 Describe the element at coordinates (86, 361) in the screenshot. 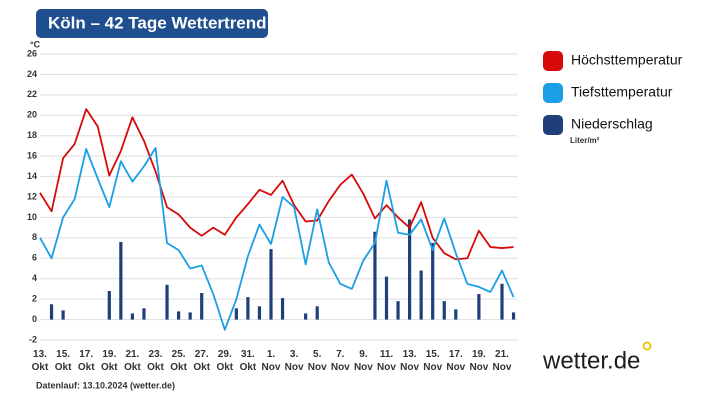

I see `x-tick-label: 17. Okt` at that location.